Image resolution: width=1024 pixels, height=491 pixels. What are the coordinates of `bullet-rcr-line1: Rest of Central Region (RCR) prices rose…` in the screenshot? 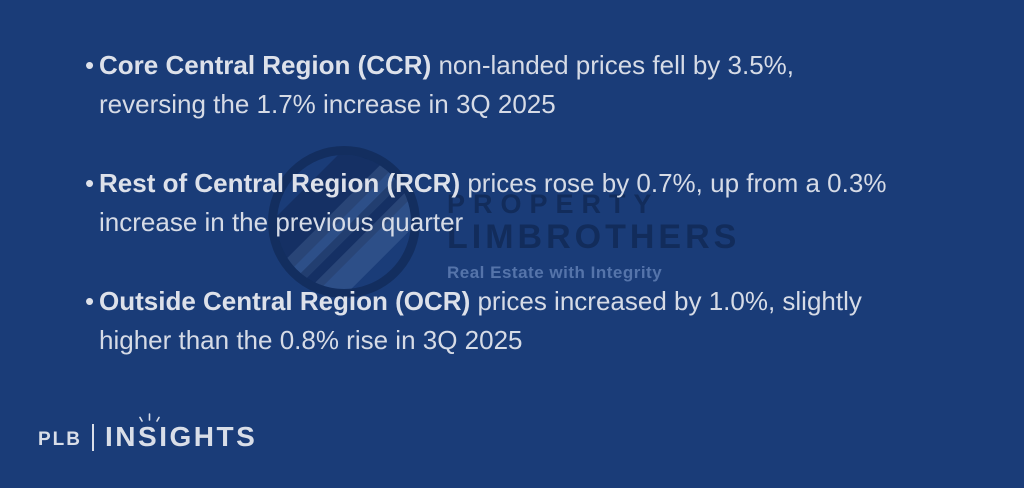 It's located at (492, 183).